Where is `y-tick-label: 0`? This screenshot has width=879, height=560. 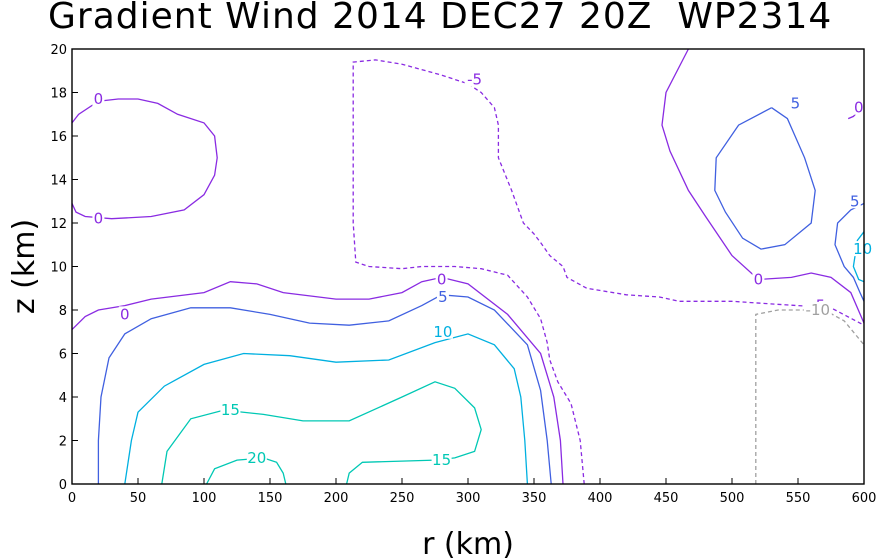 y-tick-label: 0 is located at coordinates (63, 485).